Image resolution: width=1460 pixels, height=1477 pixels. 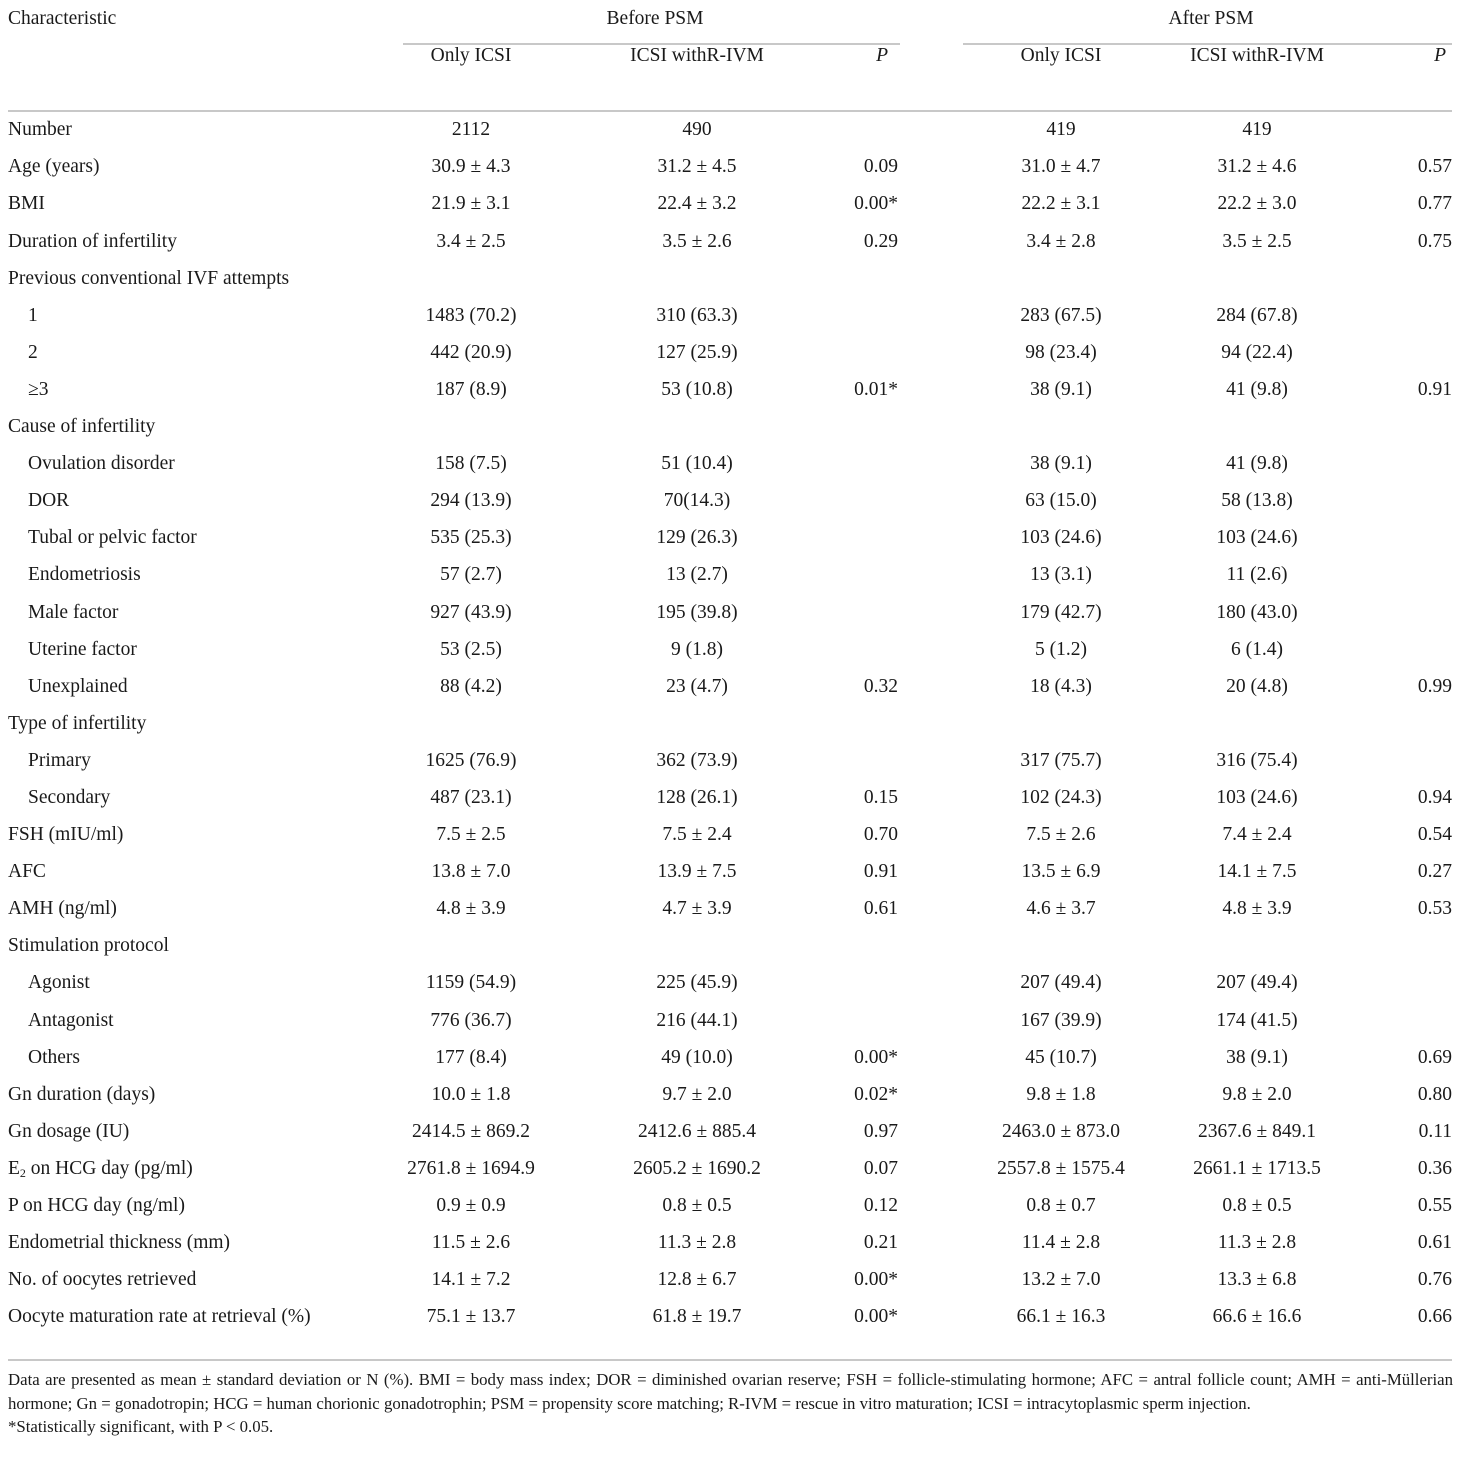 What do you see at coordinates (62, 909) in the screenshot?
I see `row-label: AMH (ng/ml)` at bounding box center [62, 909].